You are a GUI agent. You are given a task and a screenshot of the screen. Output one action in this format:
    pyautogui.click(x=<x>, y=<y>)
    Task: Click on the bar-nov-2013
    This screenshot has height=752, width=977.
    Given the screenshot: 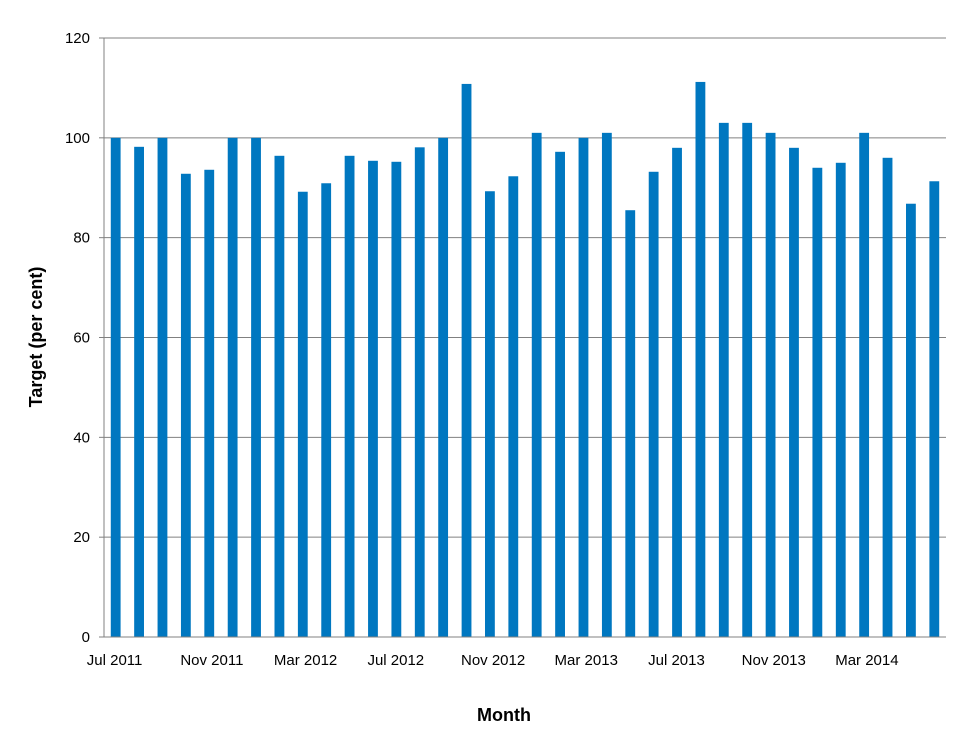 What is the action you would take?
    pyautogui.click(x=770, y=384)
    